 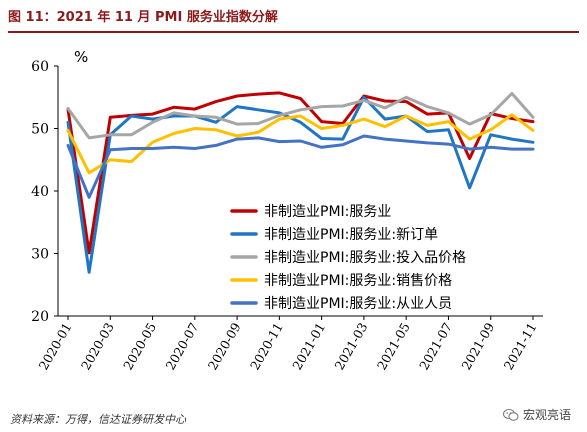 What do you see at coordinates (293, 19) in the screenshot?
I see `figure-title: 图 11：2021 年 11 月 PMI 服务业指数分解` at bounding box center [293, 19].